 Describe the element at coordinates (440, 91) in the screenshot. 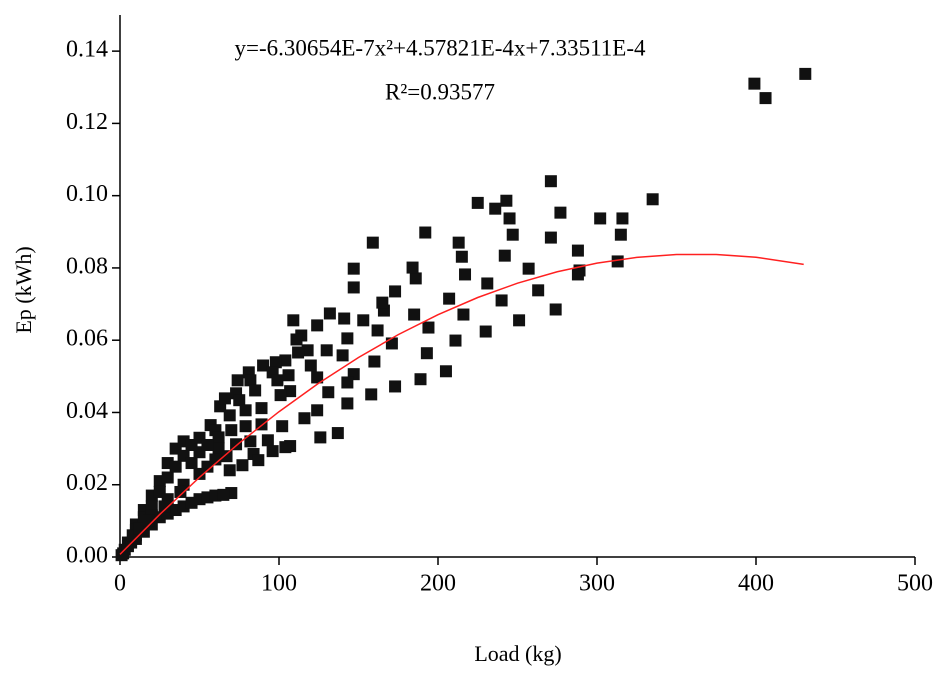

I see `r-squared: R²=0.93577` at that location.